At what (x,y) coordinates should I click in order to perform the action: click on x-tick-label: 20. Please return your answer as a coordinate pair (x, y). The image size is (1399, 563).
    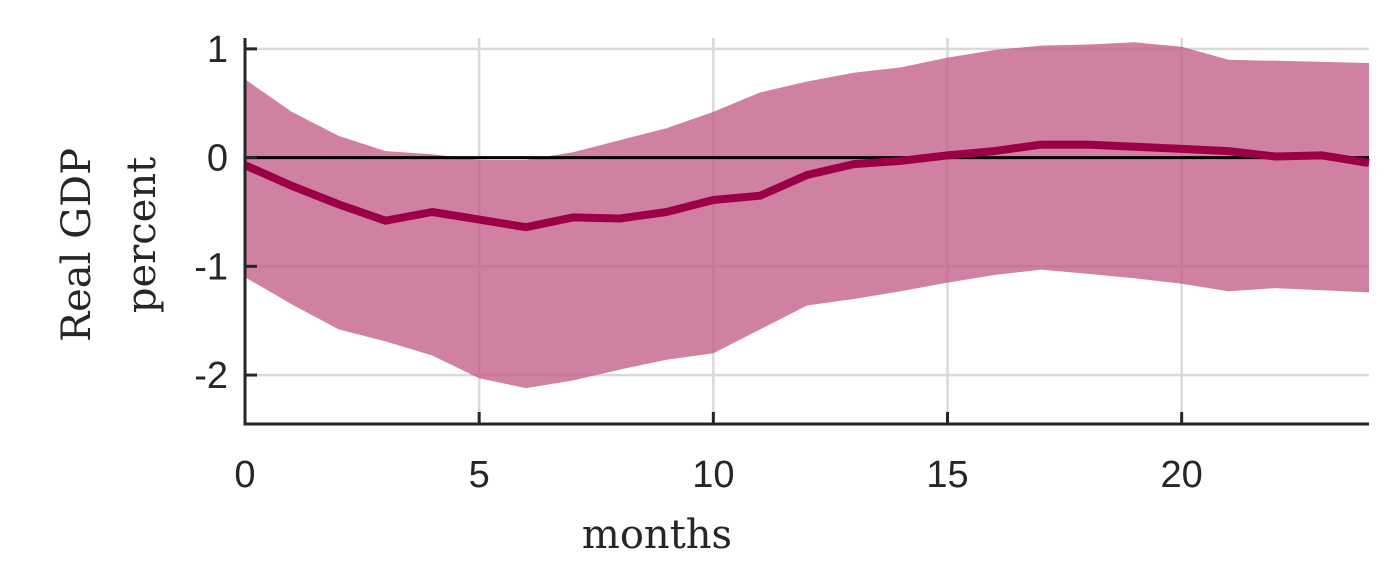
    Looking at the image, I should click on (1182, 475).